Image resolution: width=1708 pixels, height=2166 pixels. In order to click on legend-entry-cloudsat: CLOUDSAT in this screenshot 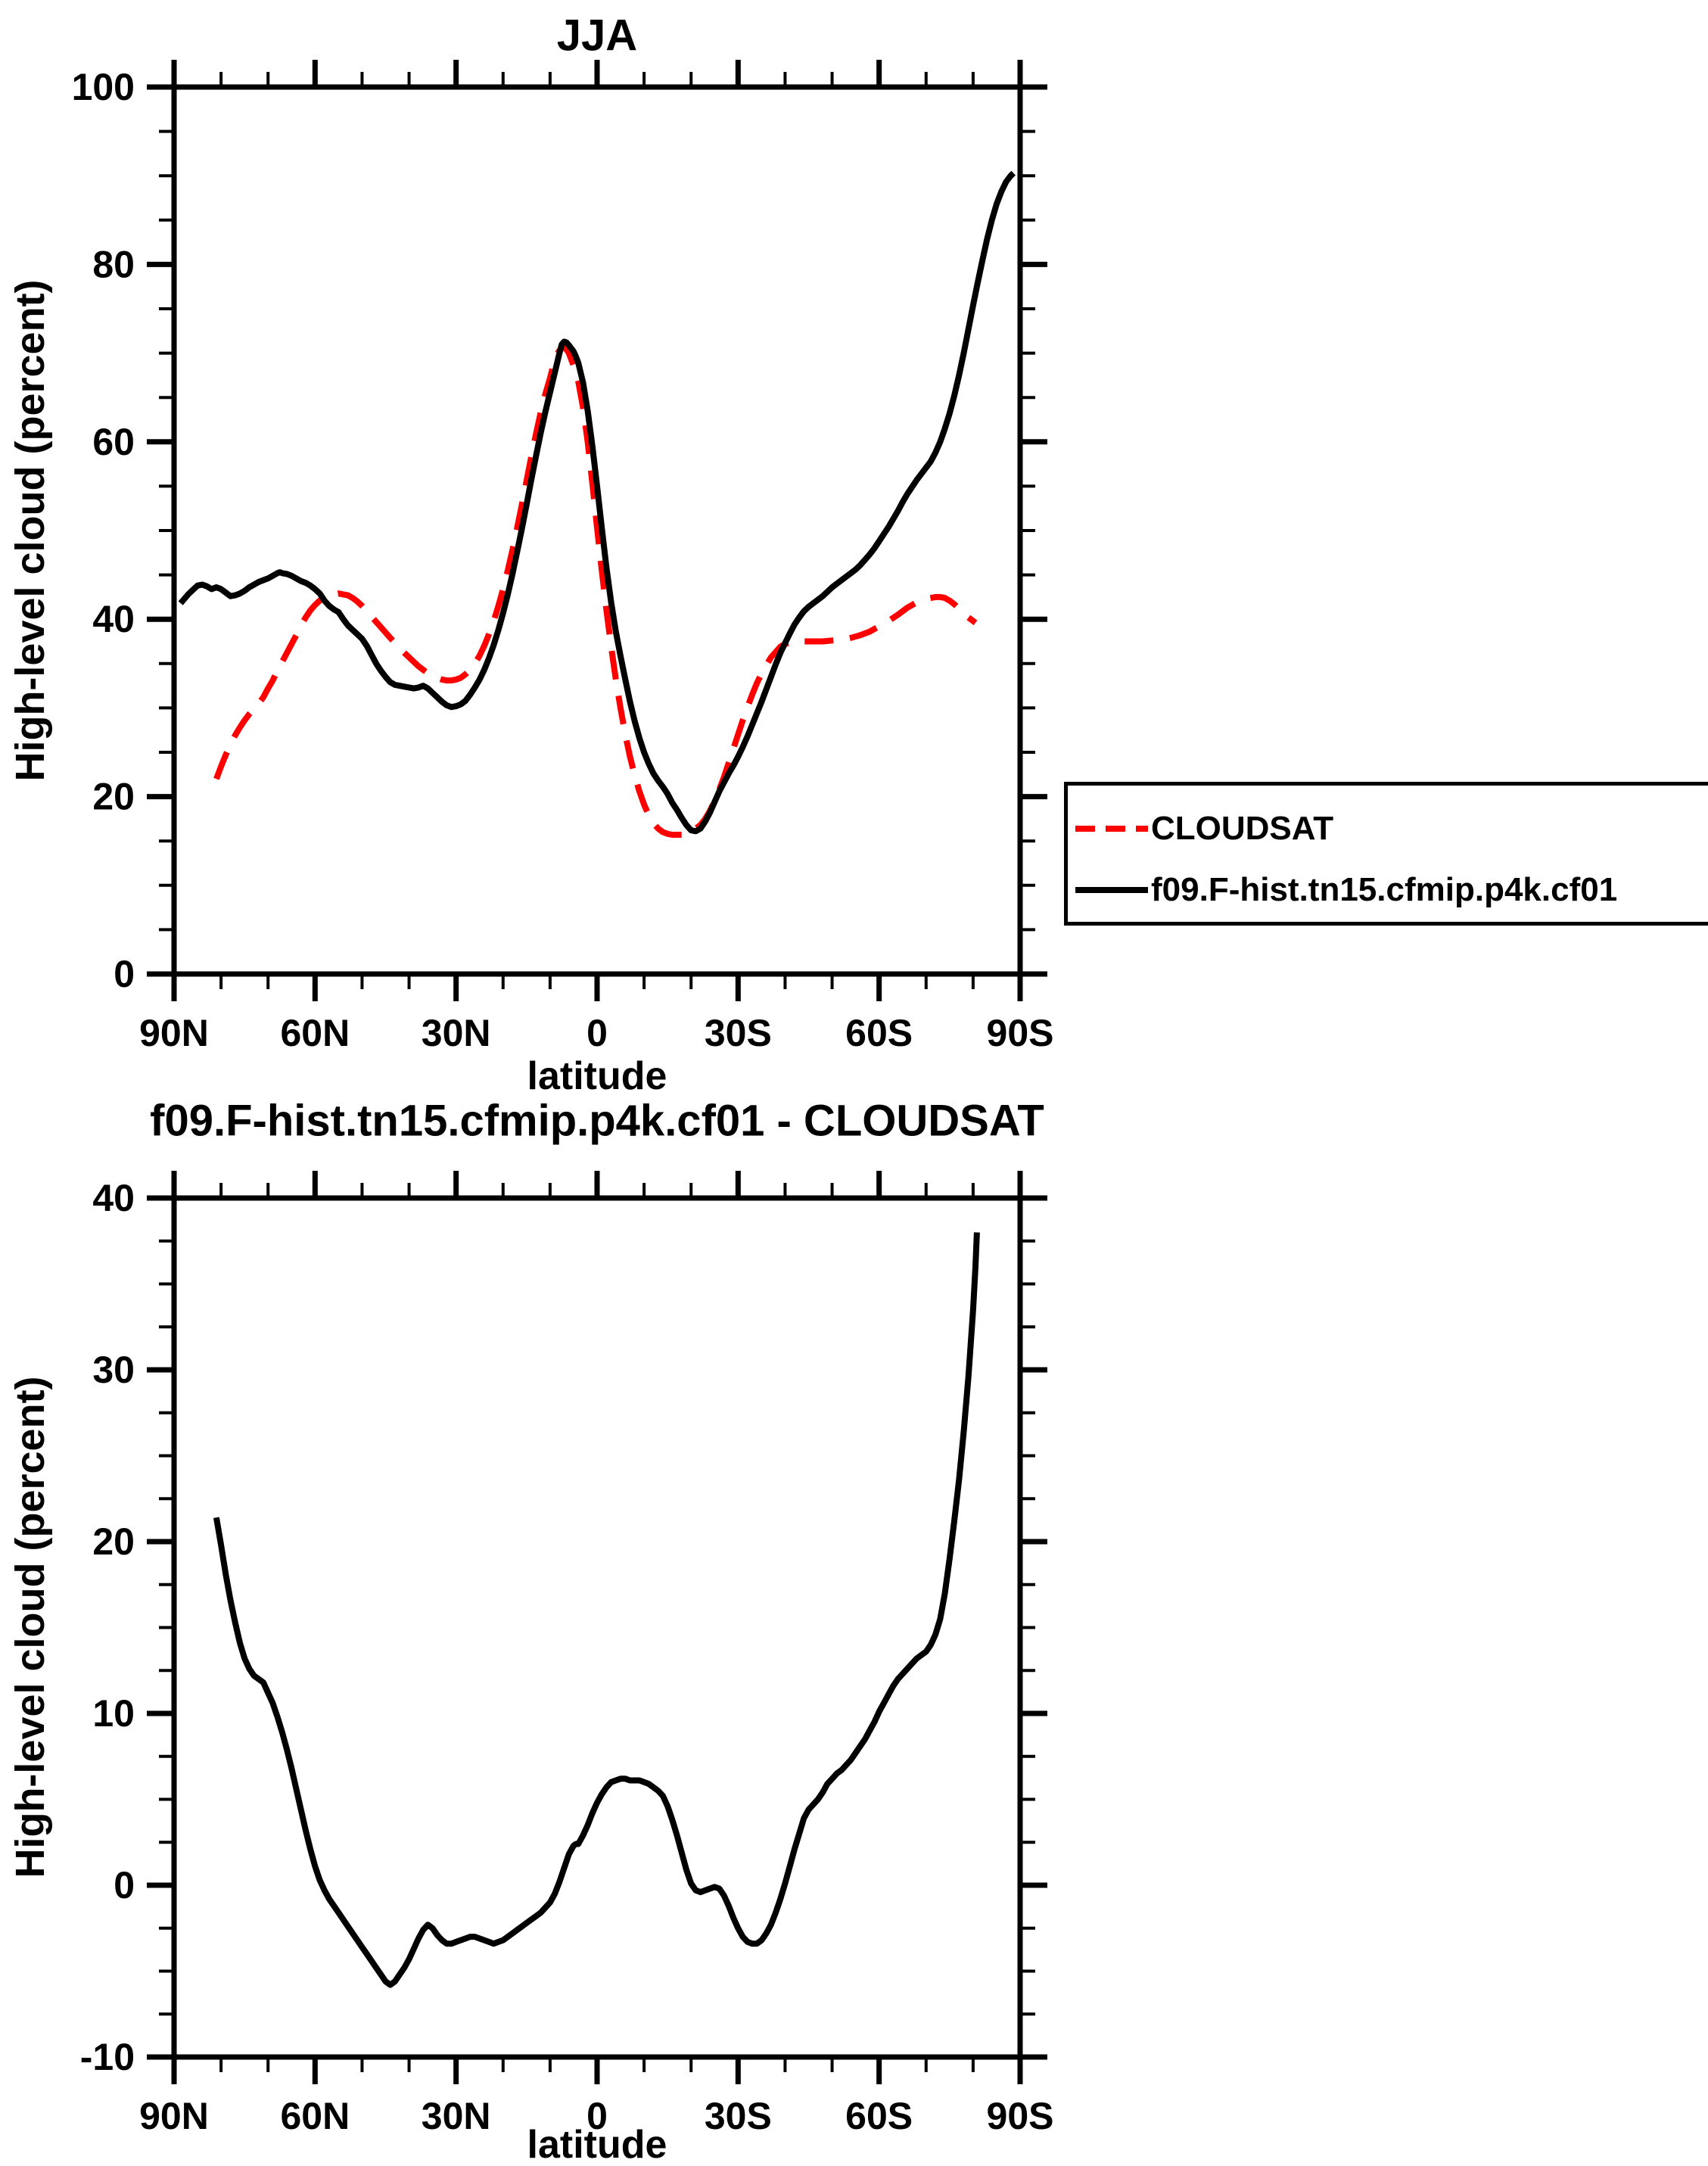, I will do `click(1204, 829)`.